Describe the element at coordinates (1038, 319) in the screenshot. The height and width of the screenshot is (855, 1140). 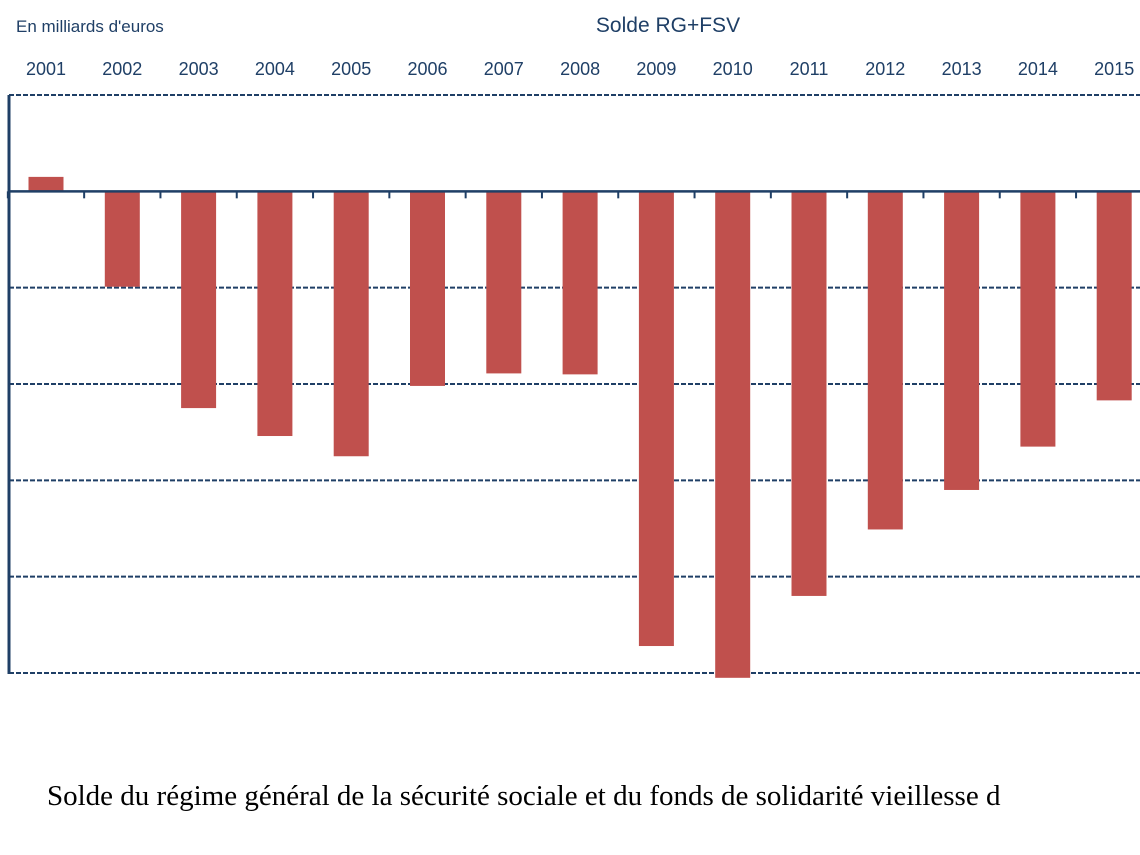
I see `bar-2014` at that location.